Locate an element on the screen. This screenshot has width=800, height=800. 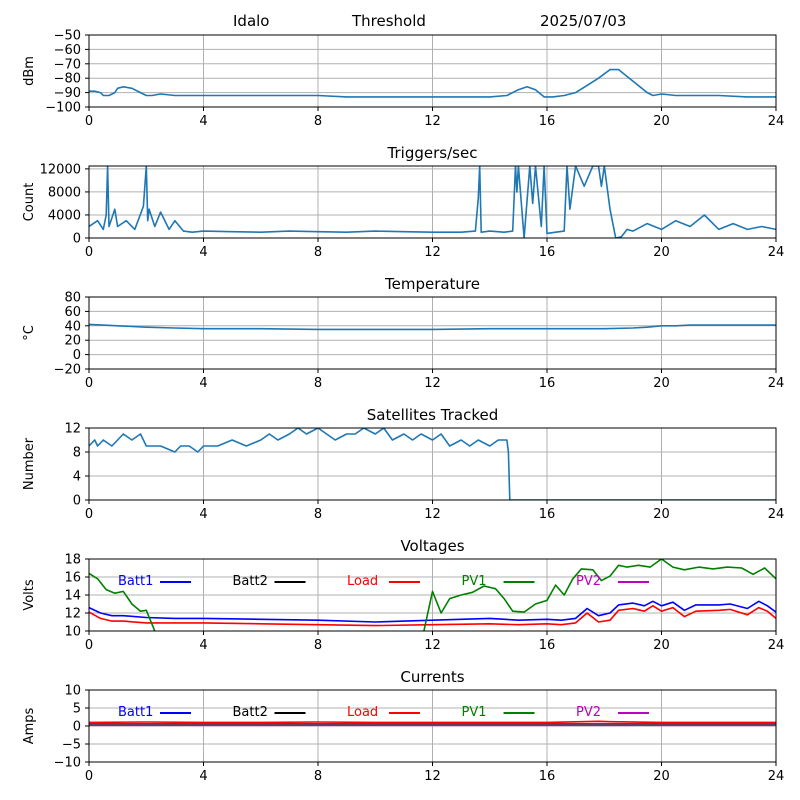
series-line-pv1 is located at coordinates (432, 595).